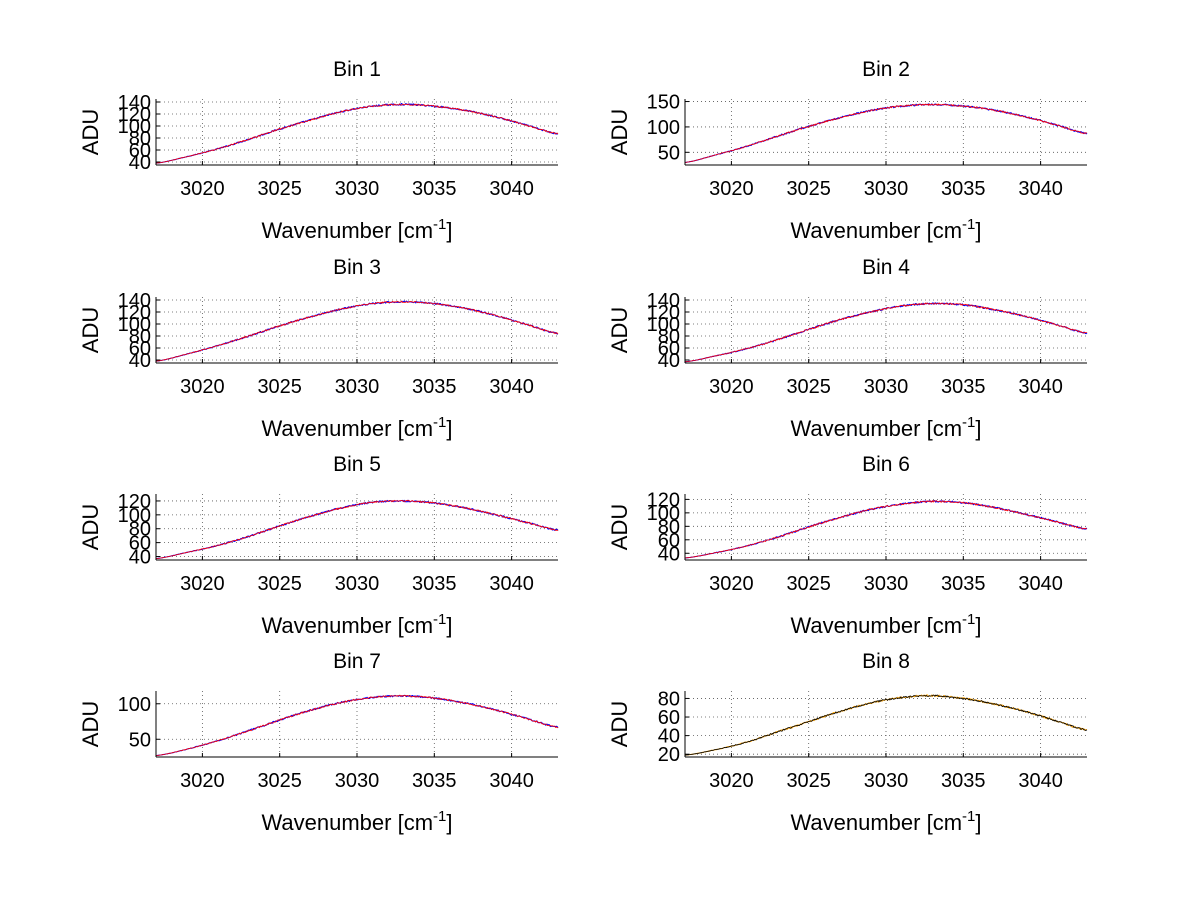 This screenshot has width=1200, height=901. I want to click on subplot-title: Bin 6, so click(886, 464).